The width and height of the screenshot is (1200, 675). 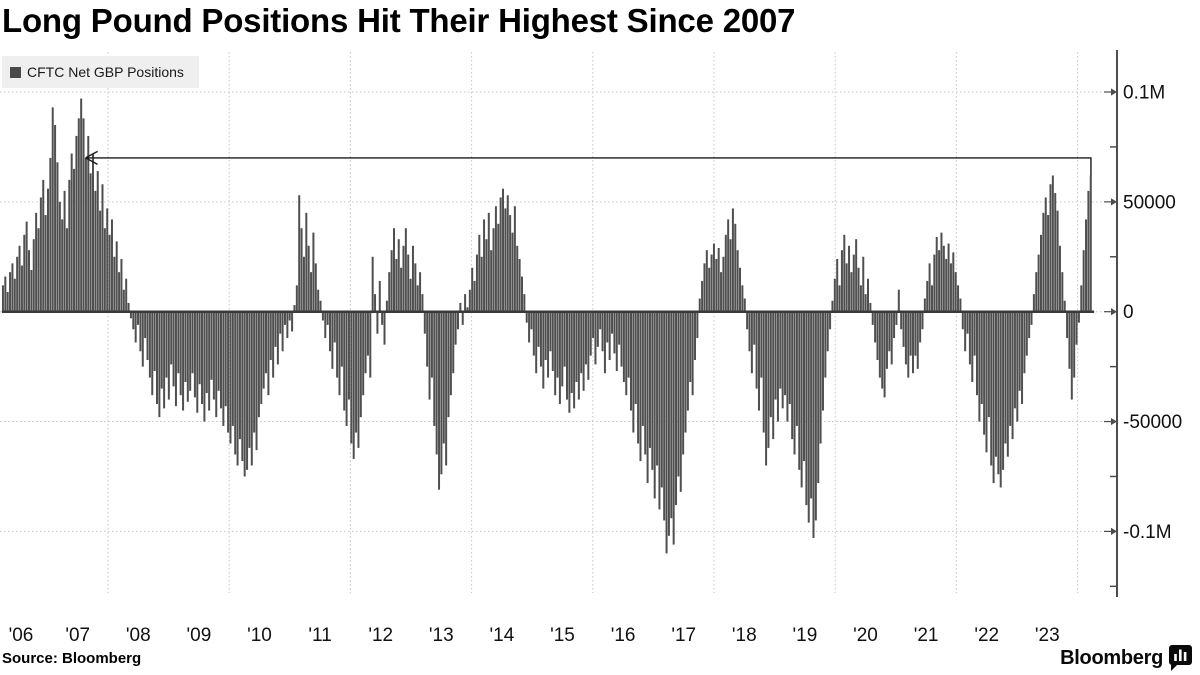 What do you see at coordinates (562, 635) in the screenshot?
I see `x-tick-label: '15` at bounding box center [562, 635].